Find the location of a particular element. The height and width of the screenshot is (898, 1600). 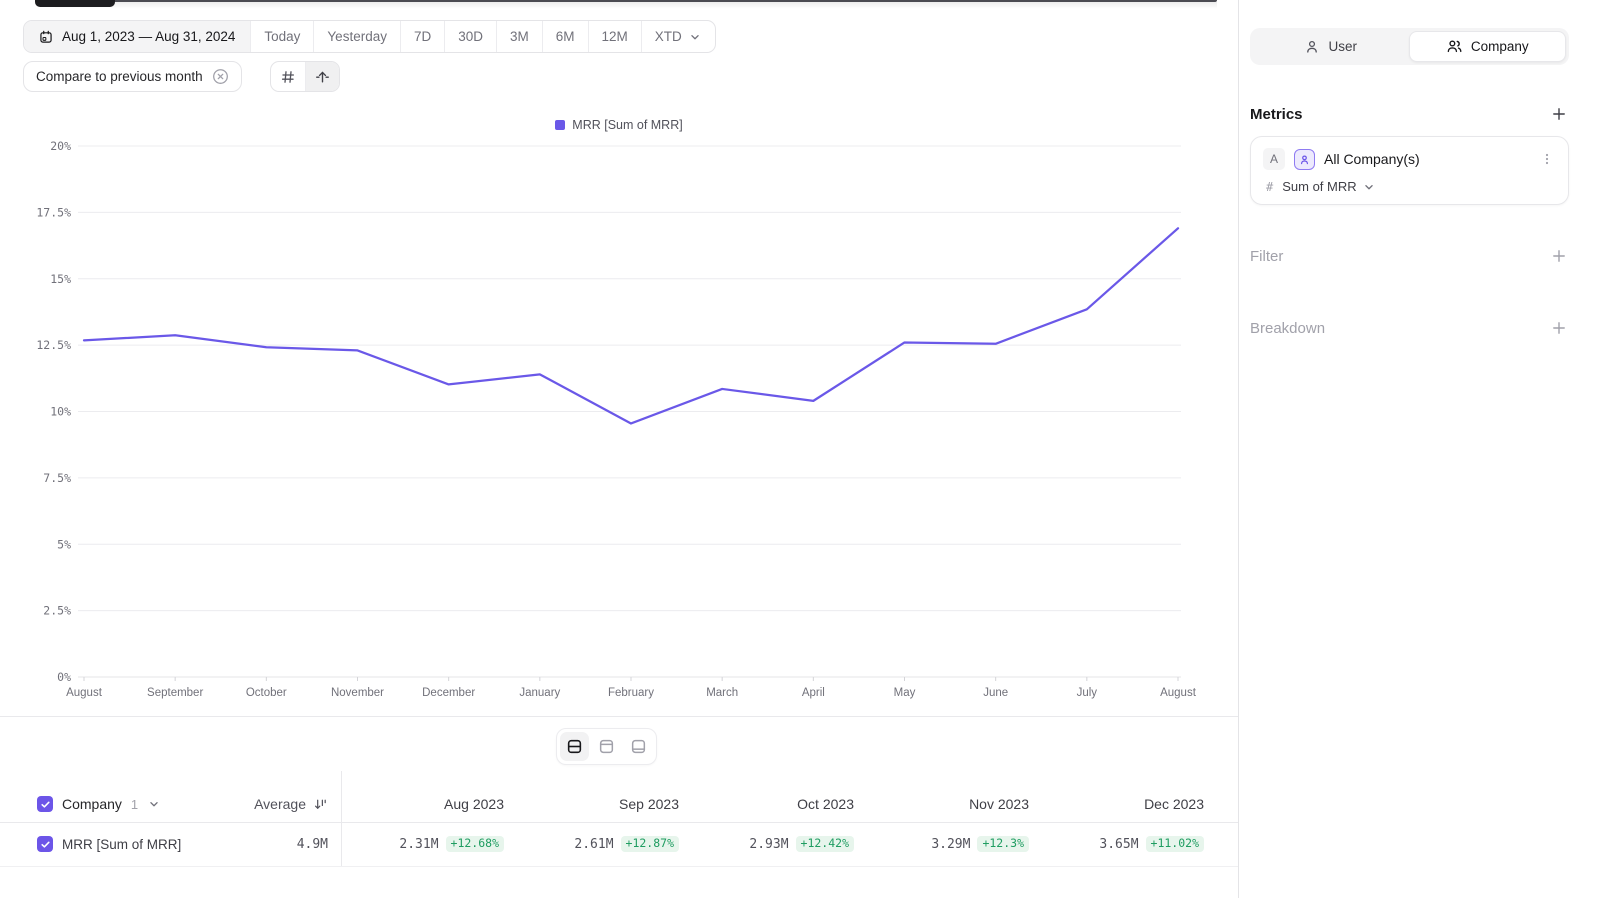

layout-top-bar-icon is located at coordinates (606, 746).